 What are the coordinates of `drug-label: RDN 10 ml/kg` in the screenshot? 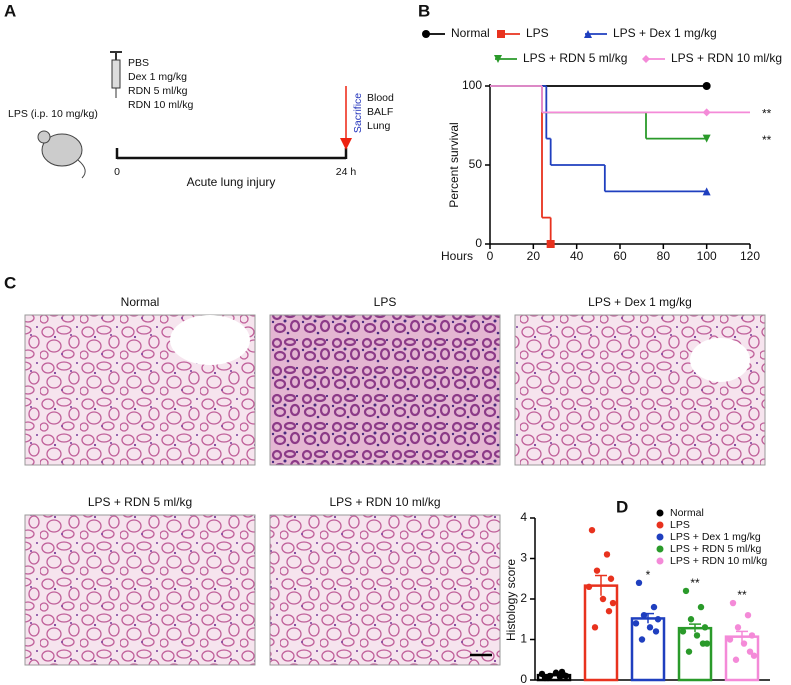 It's located at (161, 105).